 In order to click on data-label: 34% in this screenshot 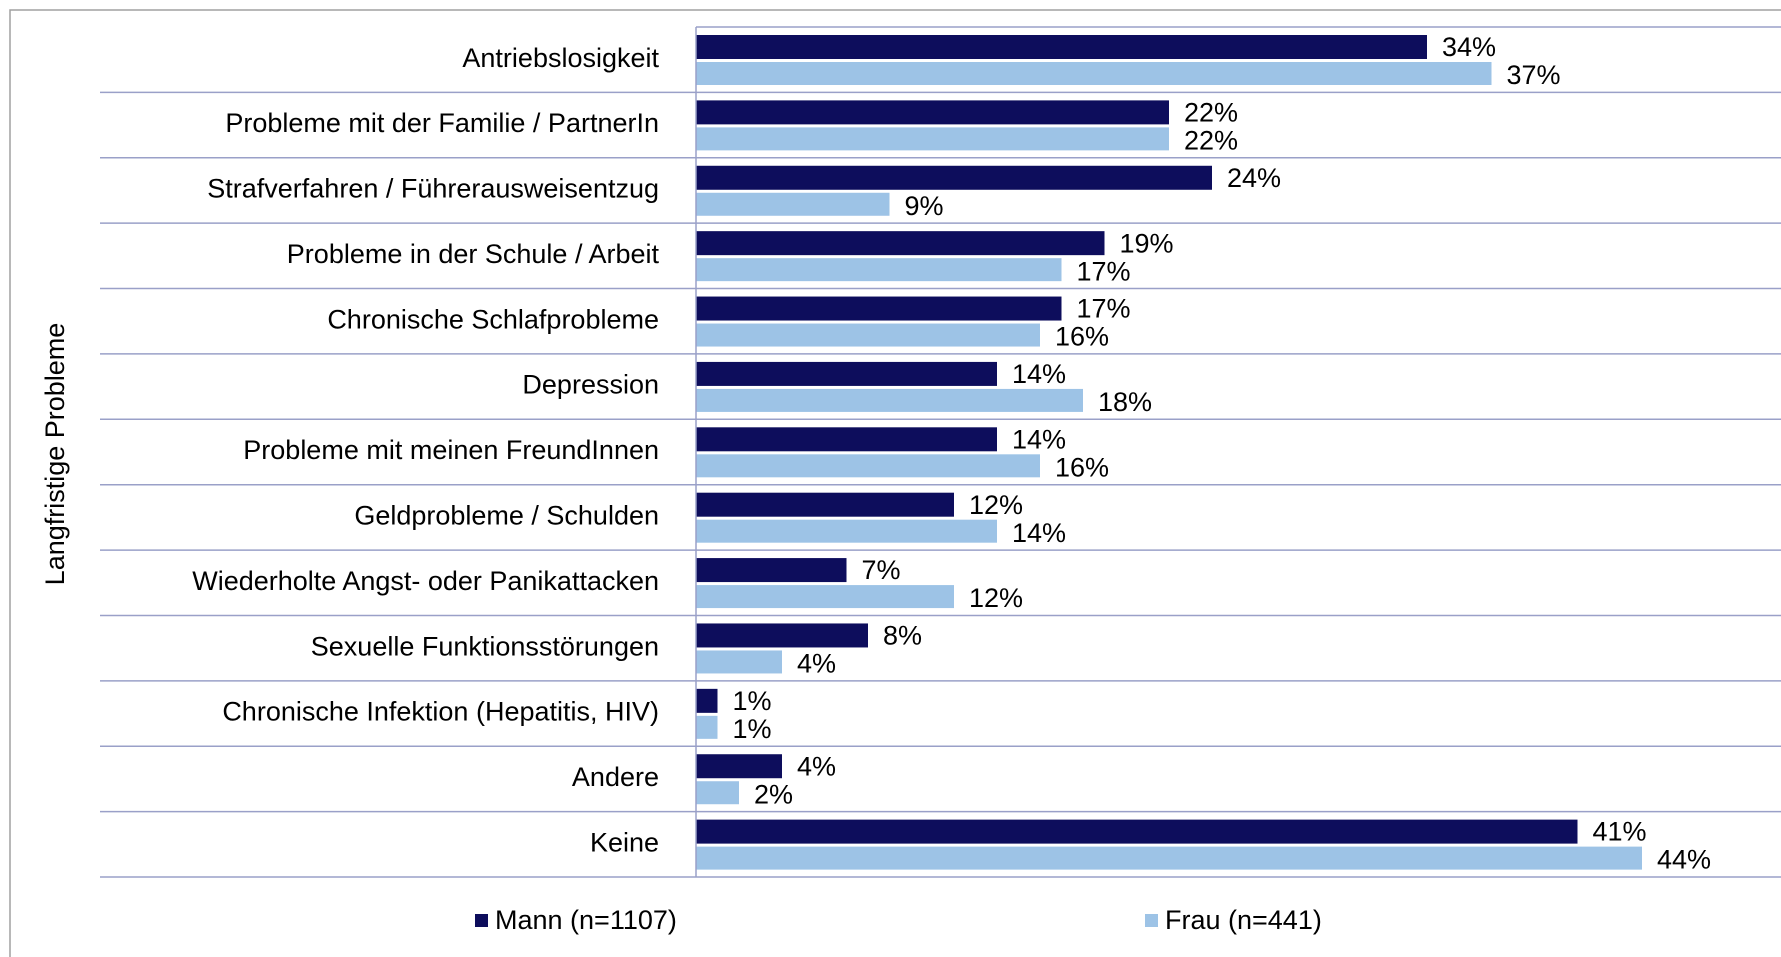, I will do `click(1469, 47)`.